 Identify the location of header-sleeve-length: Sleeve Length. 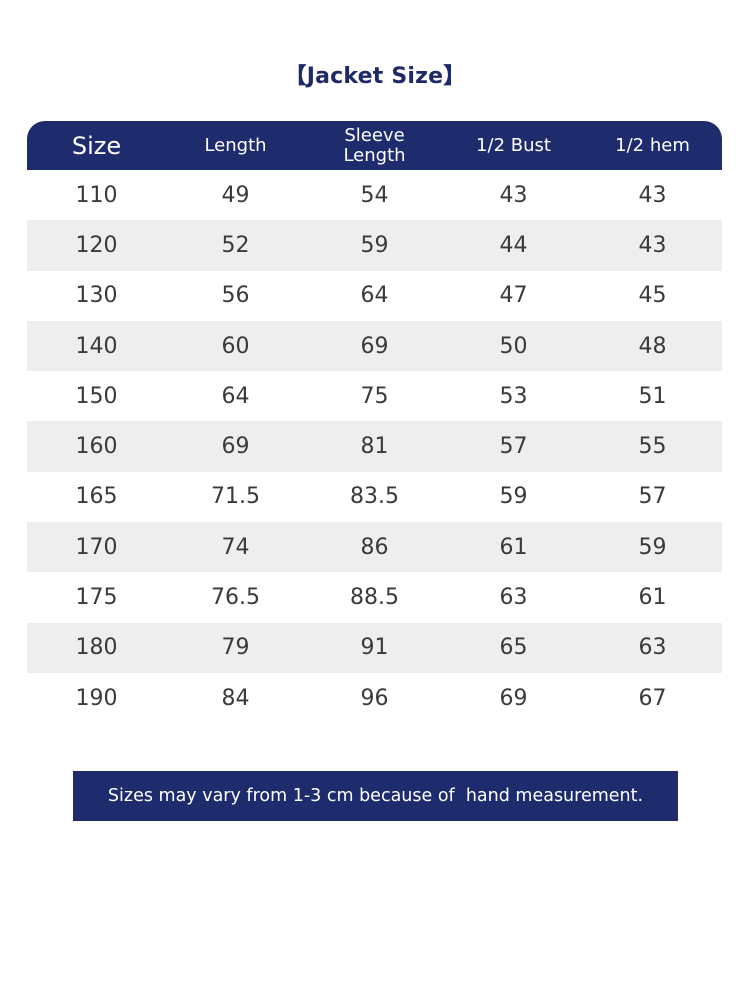
(374, 145).